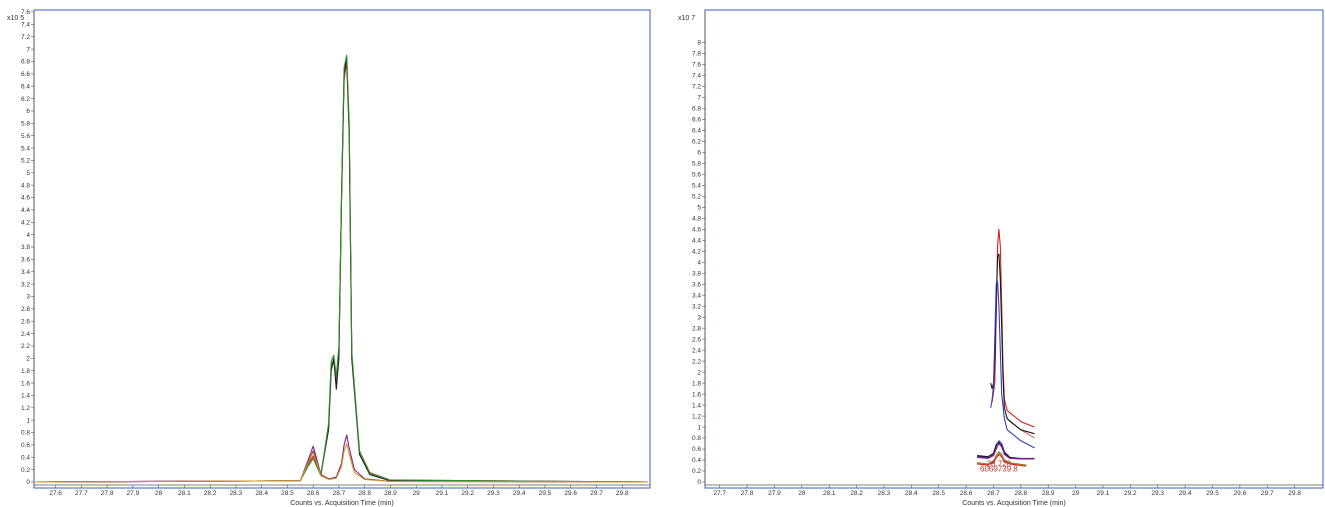 This screenshot has height=507, width=1325. I want to click on y-tick-label: 7.2, so click(696, 87).